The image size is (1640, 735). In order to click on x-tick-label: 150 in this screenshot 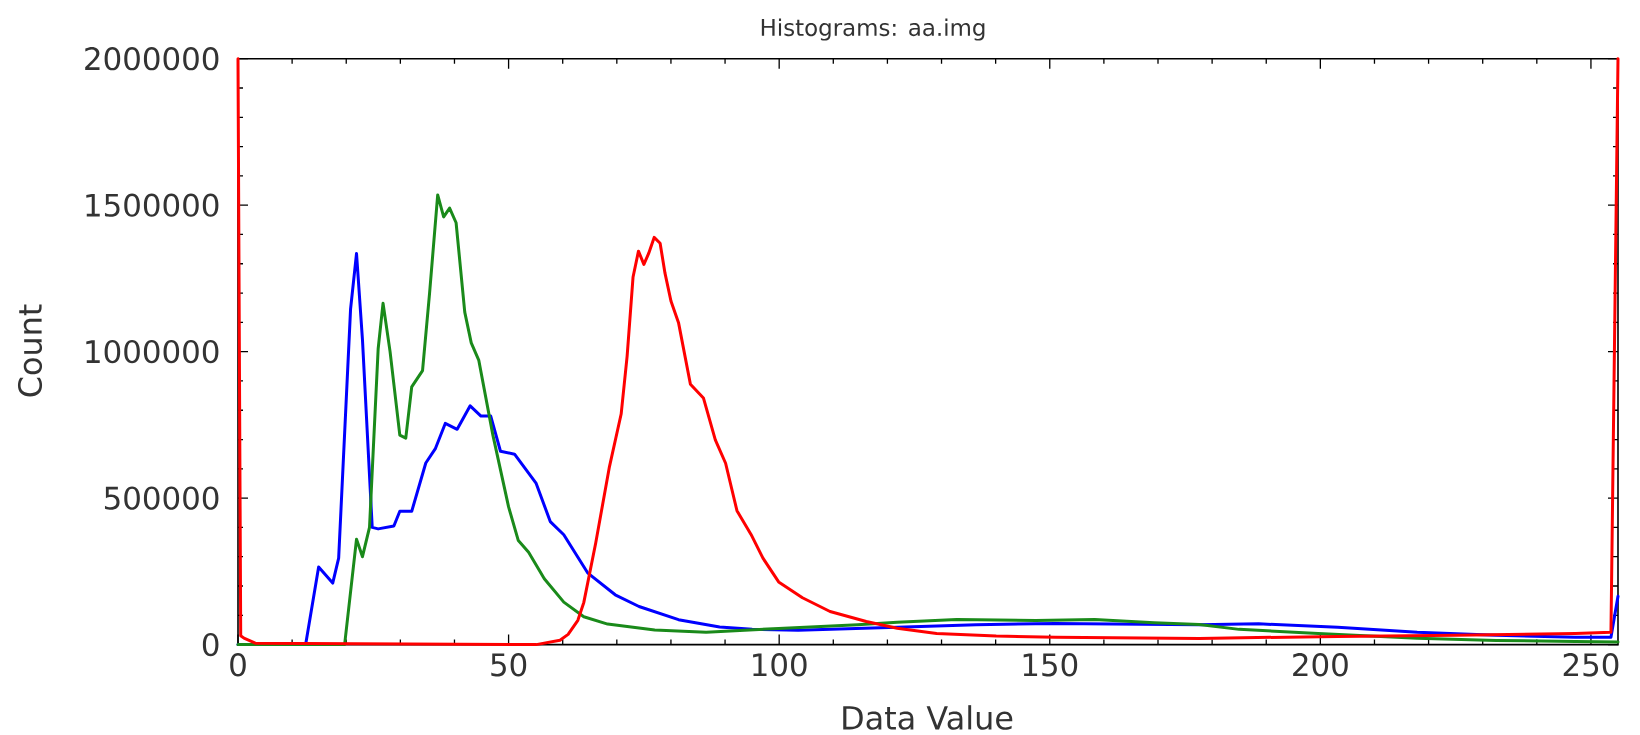, I will do `click(1050, 665)`.